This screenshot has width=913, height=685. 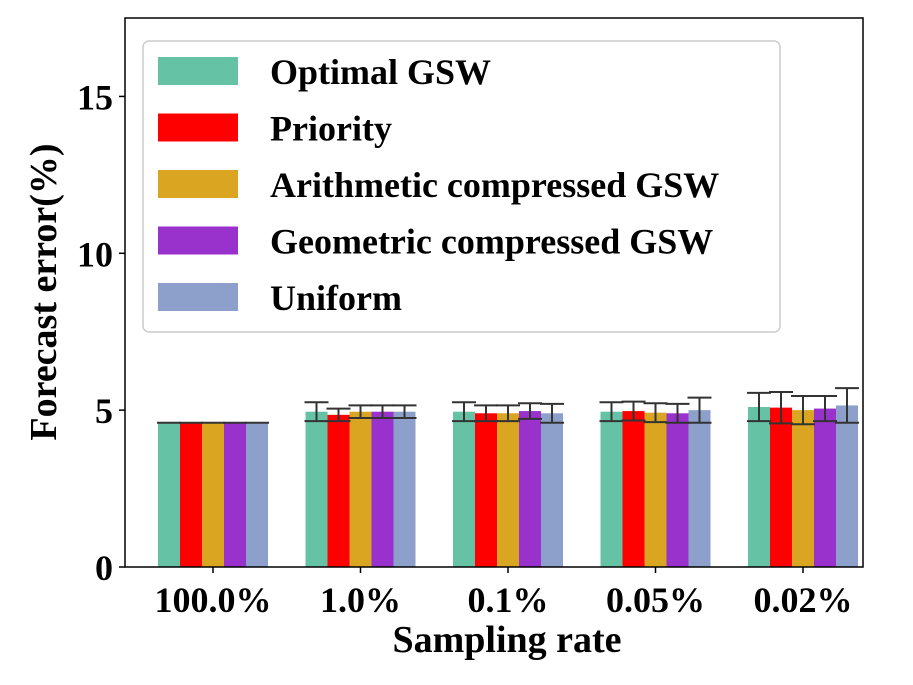 What do you see at coordinates (331, 129) in the screenshot?
I see `legend-label: Priority` at bounding box center [331, 129].